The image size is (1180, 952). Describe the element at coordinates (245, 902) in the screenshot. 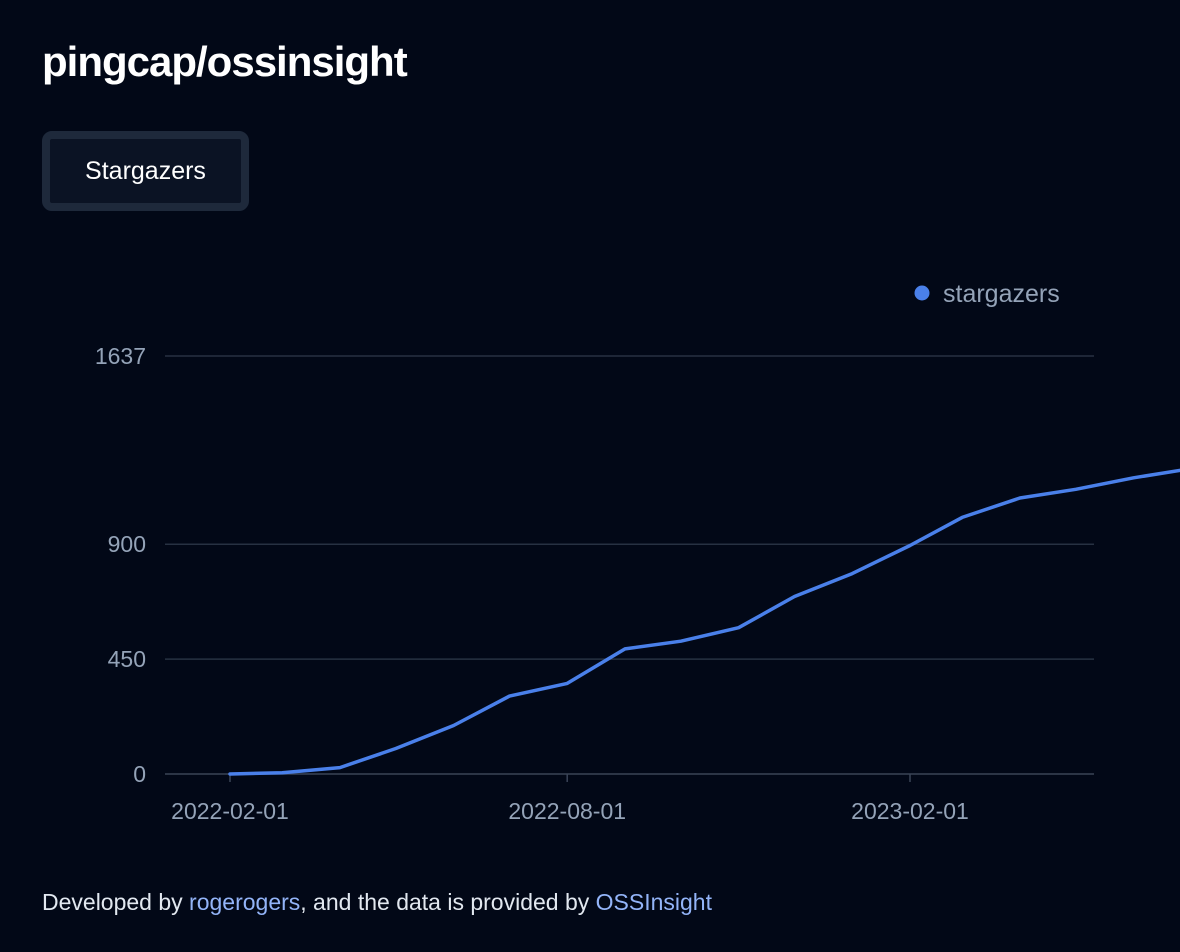

I see `author-link: rogerogers` at that location.